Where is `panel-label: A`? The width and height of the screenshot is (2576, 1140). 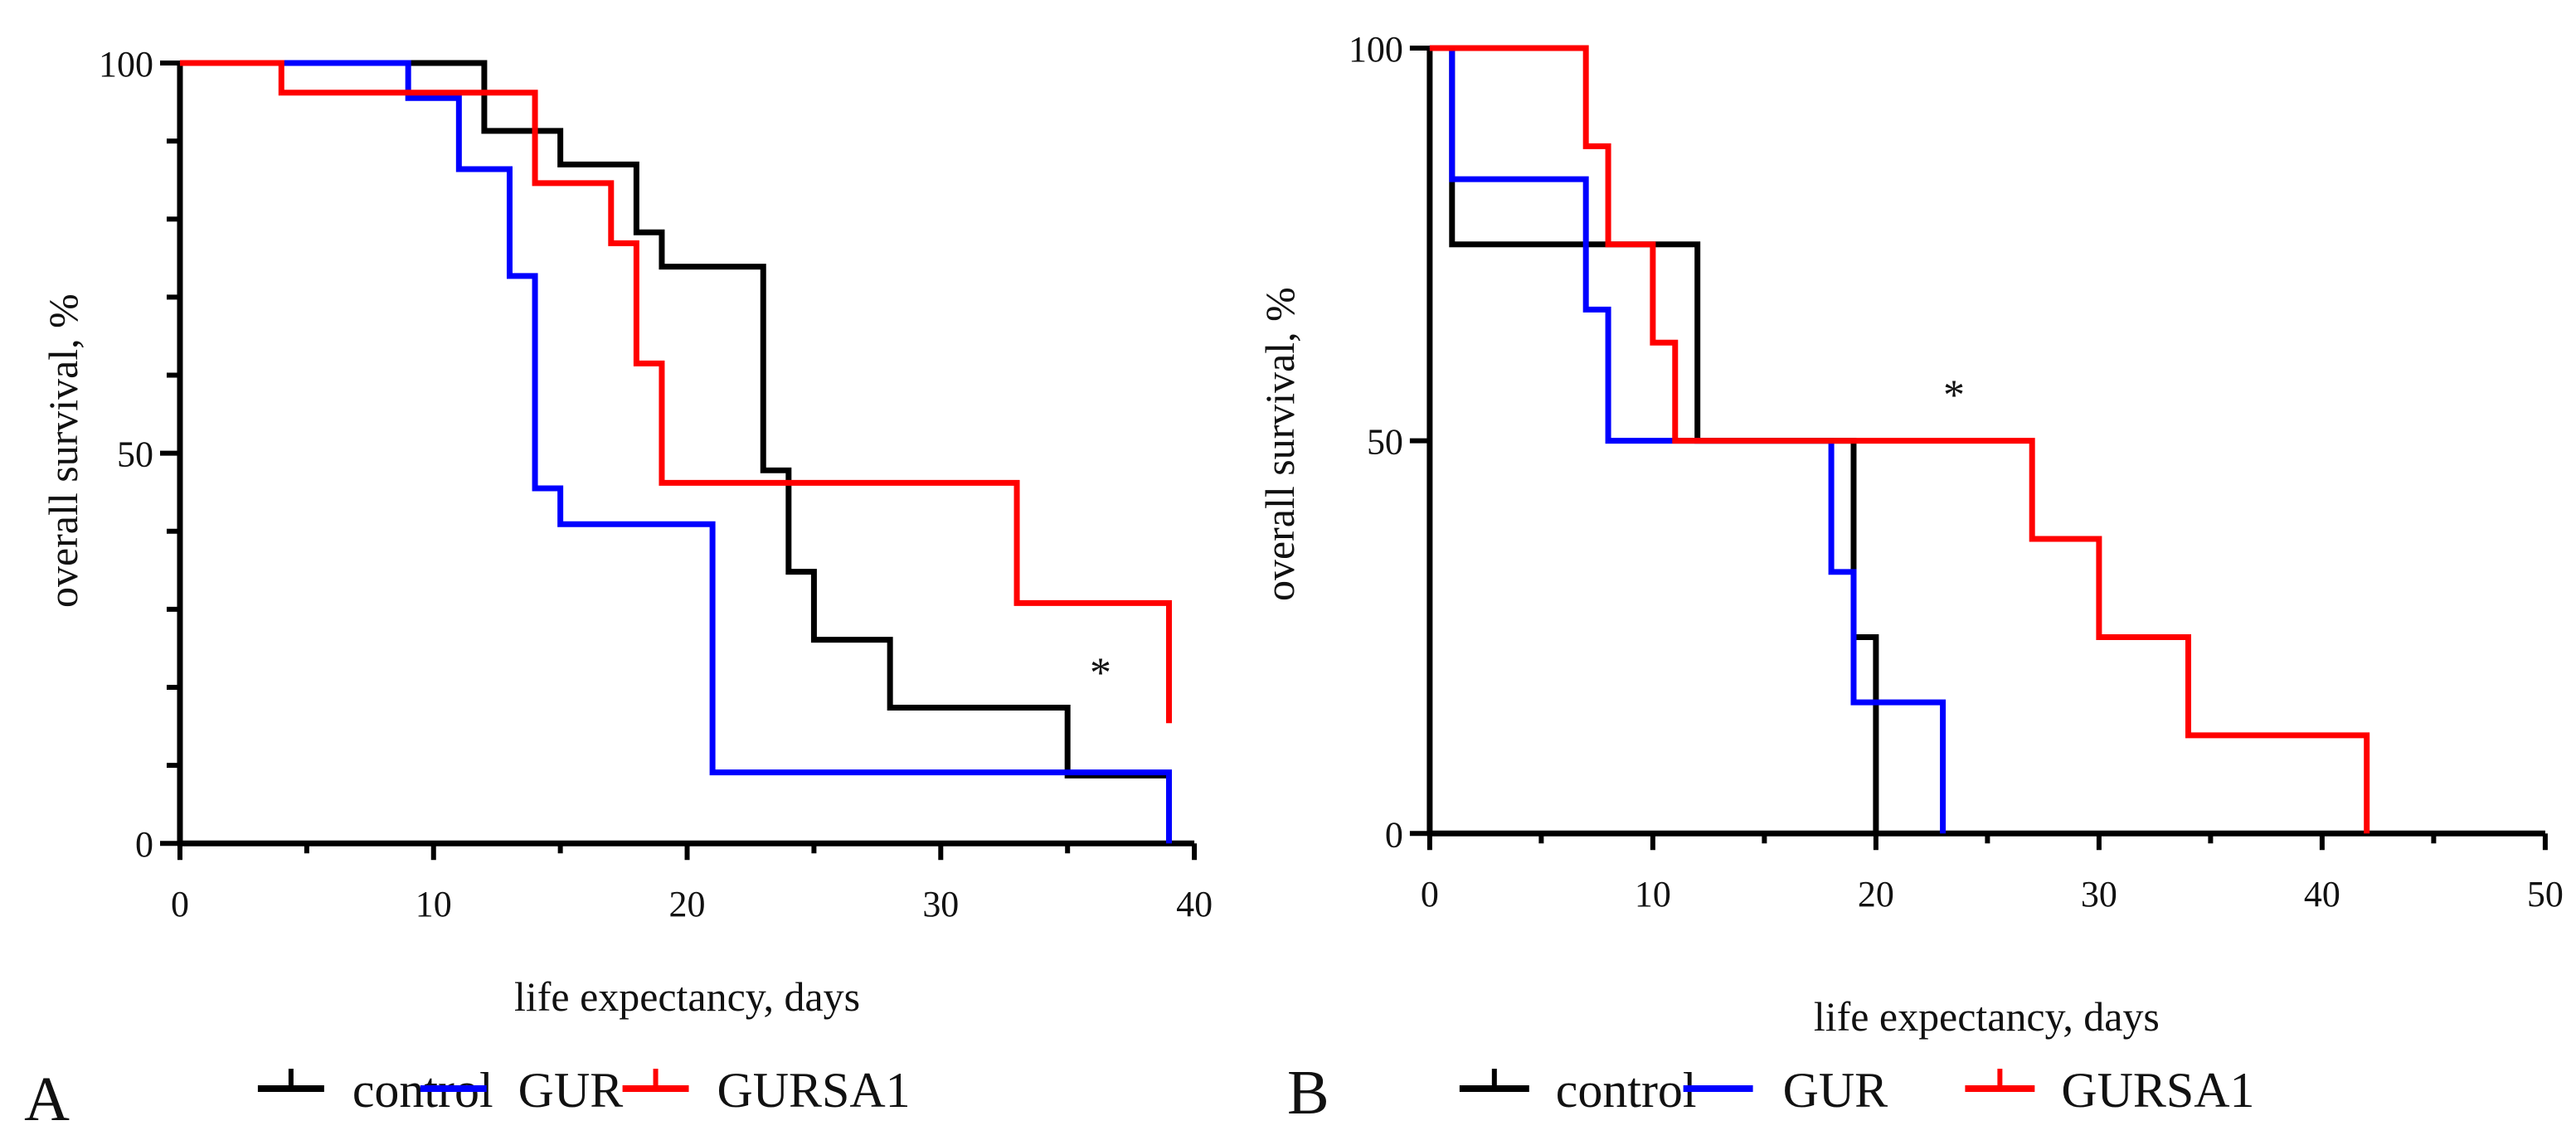
panel-label: A is located at coordinates (47, 1099).